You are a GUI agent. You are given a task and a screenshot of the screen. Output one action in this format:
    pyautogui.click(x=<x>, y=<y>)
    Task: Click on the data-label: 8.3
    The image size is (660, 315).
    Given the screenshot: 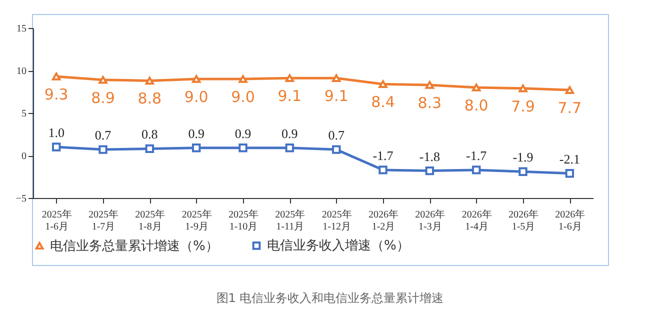 What is the action you would take?
    pyautogui.click(x=430, y=103)
    